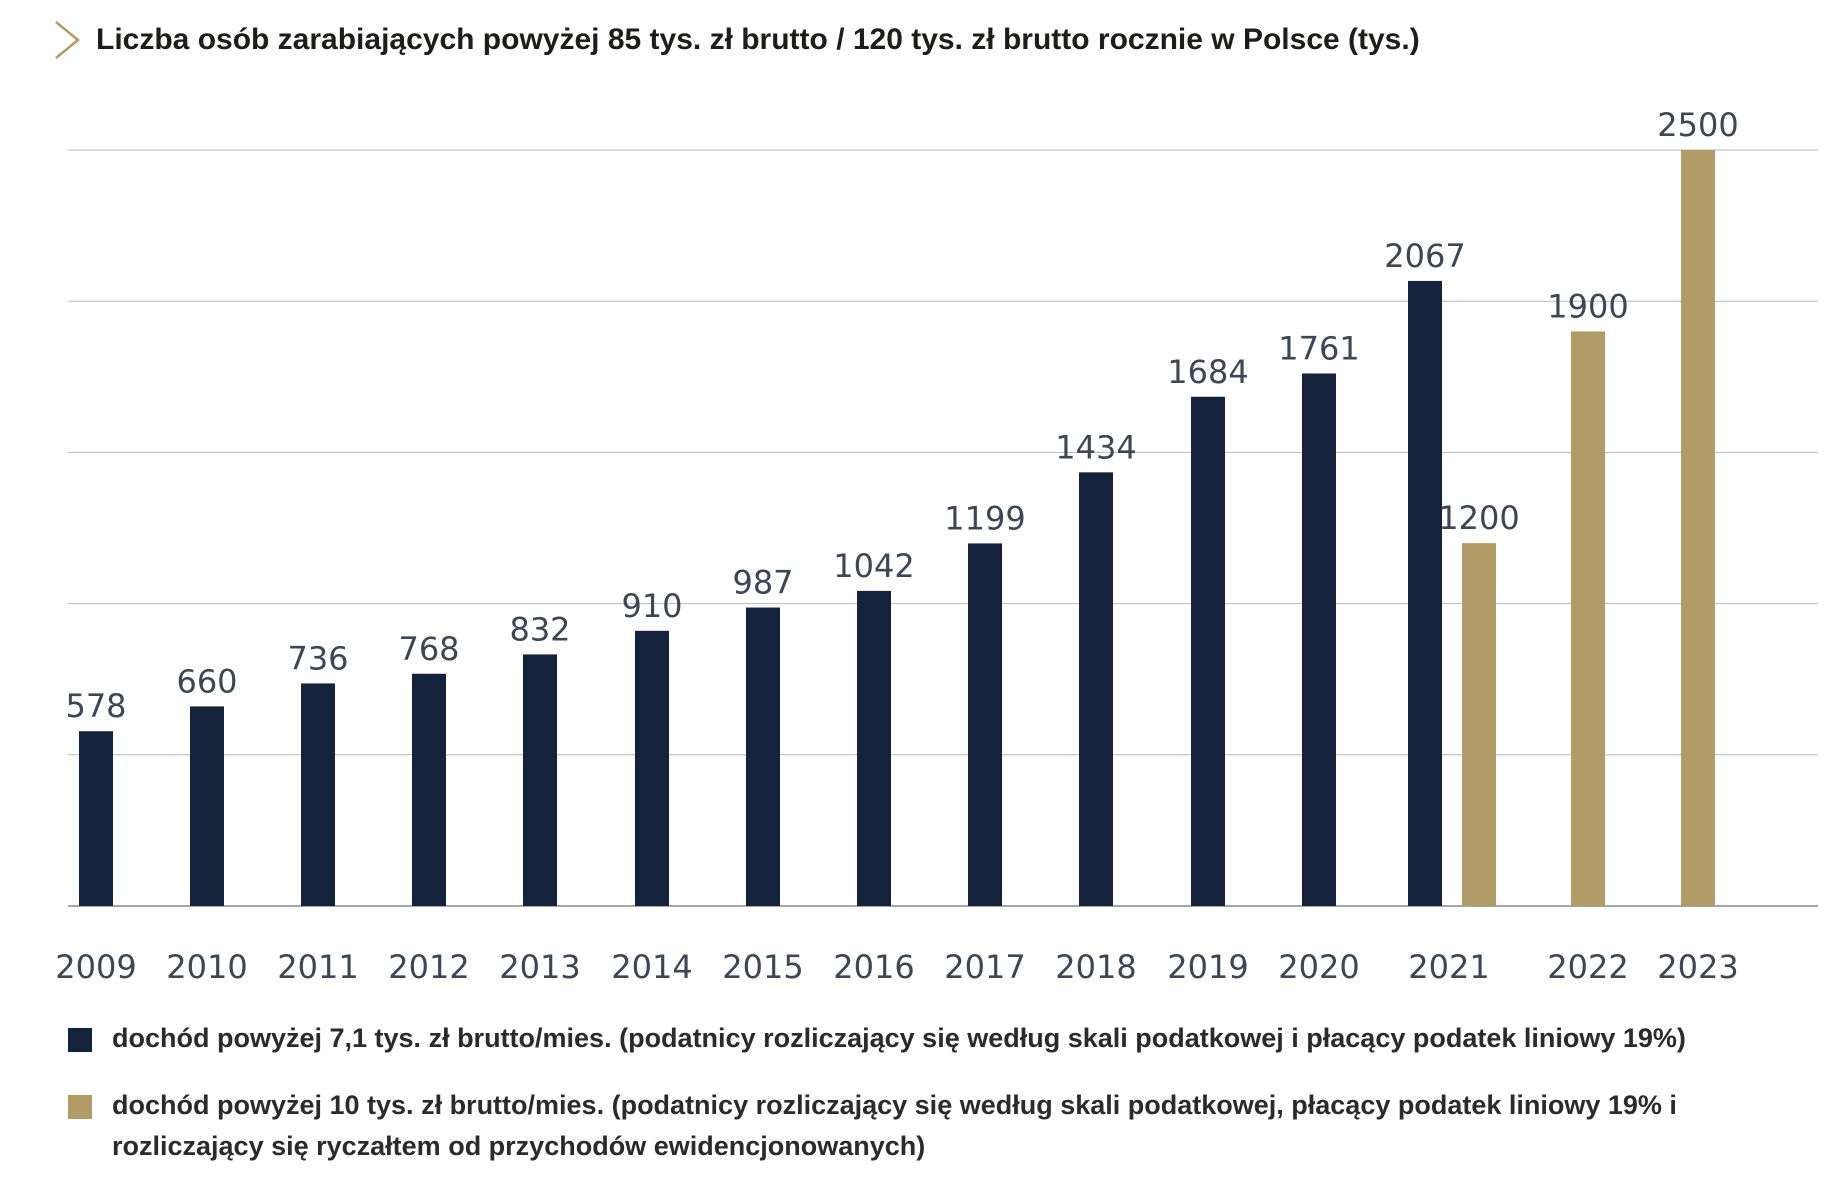 The width and height of the screenshot is (1826, 1196). I want to click on data-label: 768, so click(428, 649).